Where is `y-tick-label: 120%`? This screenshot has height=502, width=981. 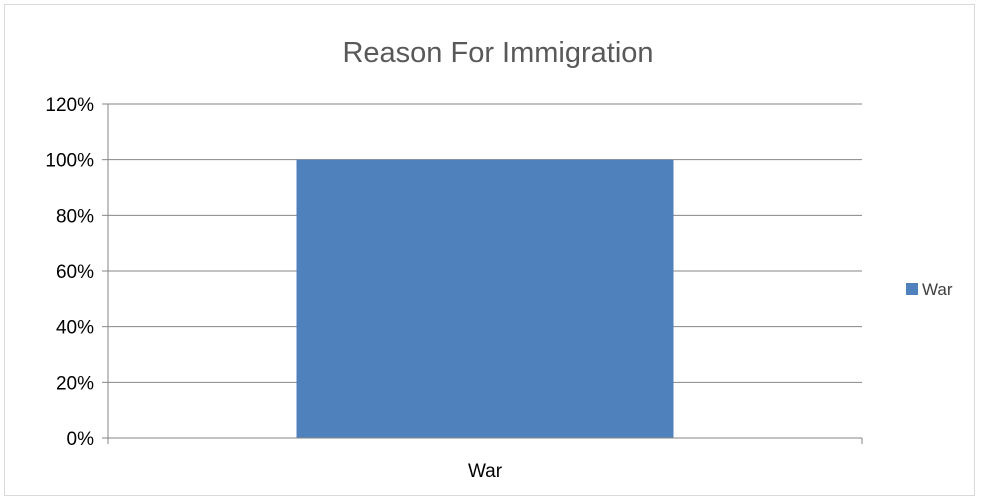
y-tick-label: 120% is located at coordinates (69, 105).